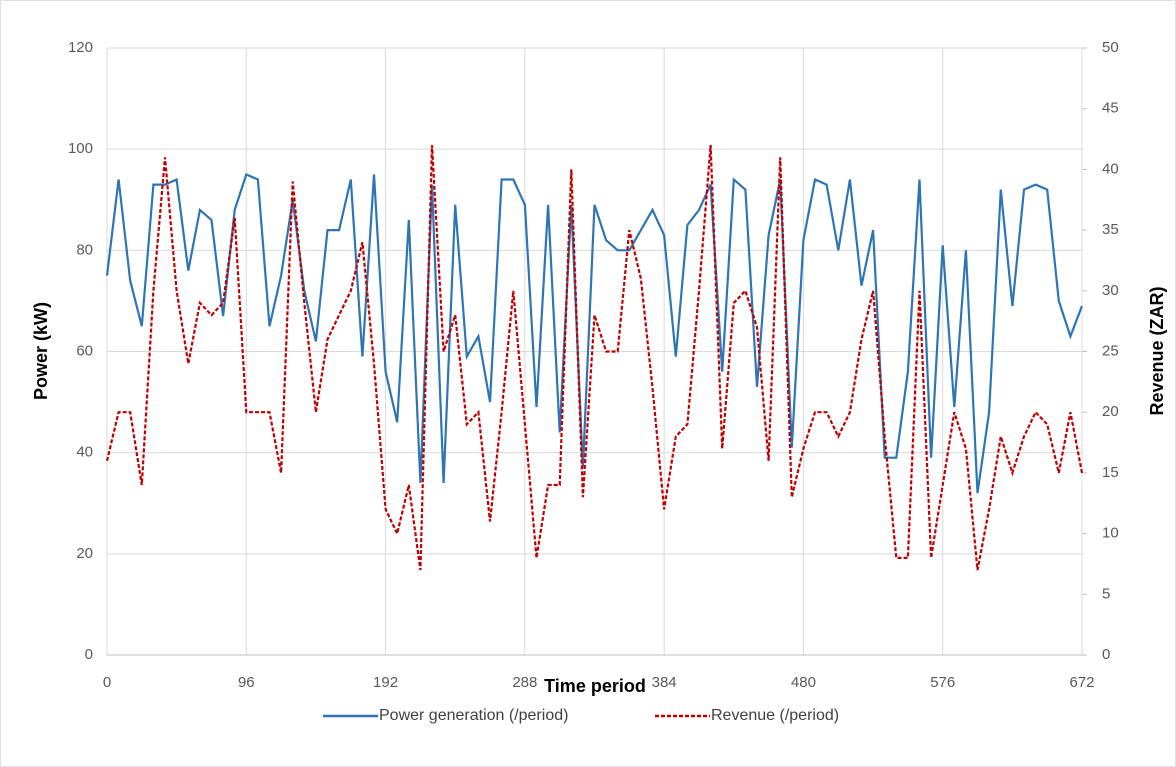 The width and height of the screenshot is (1176, 767). I want to click on y2-tick-label: 25, so click(1110, 350).